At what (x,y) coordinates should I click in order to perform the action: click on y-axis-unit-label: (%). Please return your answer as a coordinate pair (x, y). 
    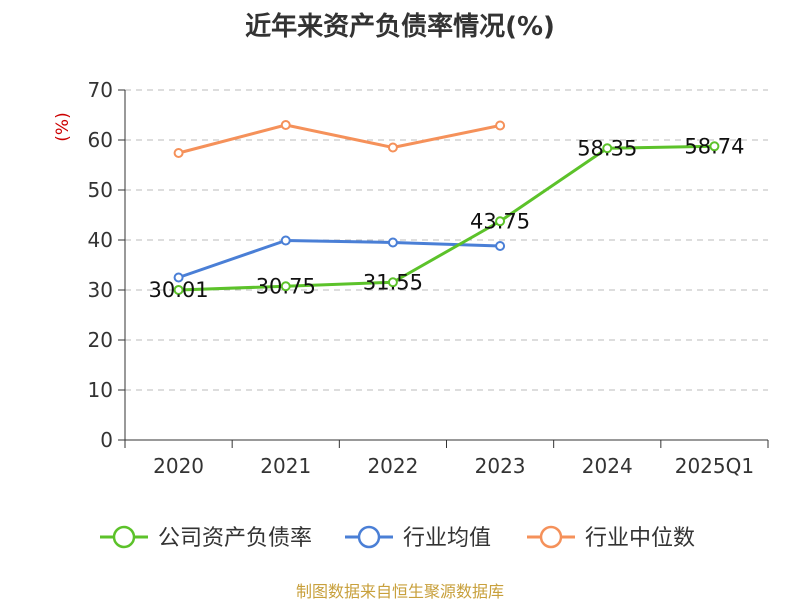
    Looking at the image, I should click on (63, 126).